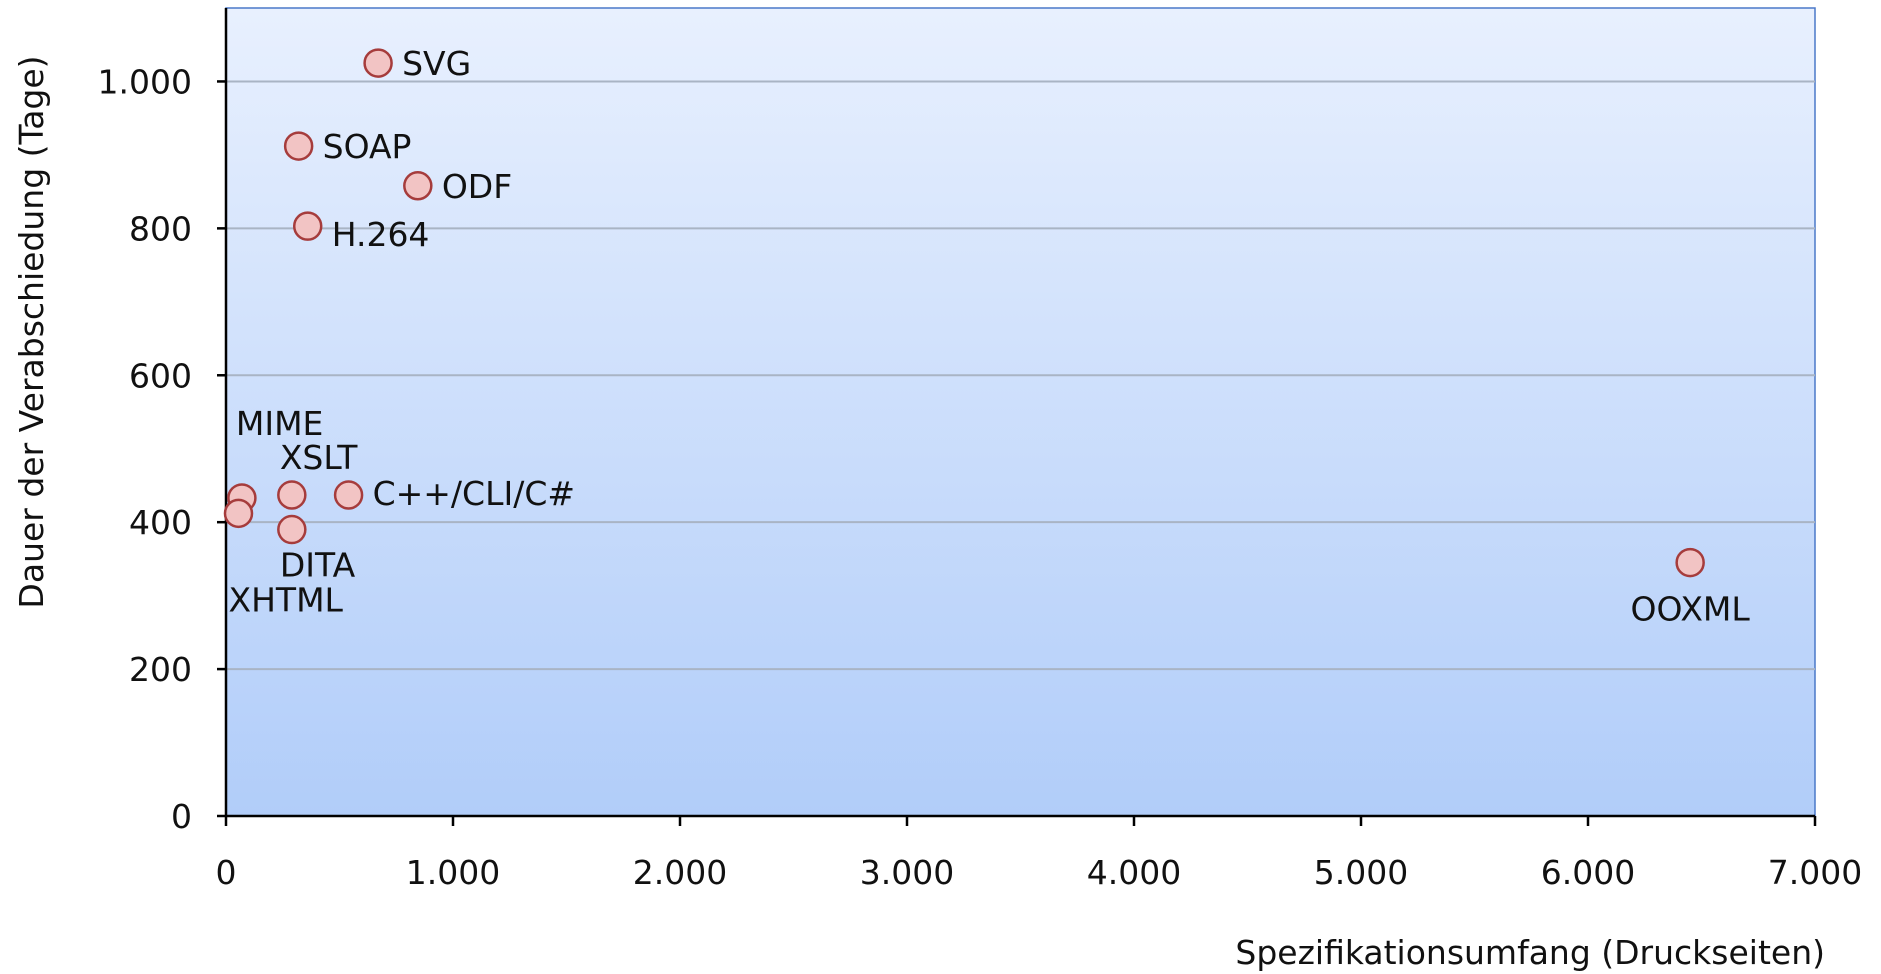  Describe the element at coordinates (280, 423) in the screenshot. I see `point-label: MIME` at that location.